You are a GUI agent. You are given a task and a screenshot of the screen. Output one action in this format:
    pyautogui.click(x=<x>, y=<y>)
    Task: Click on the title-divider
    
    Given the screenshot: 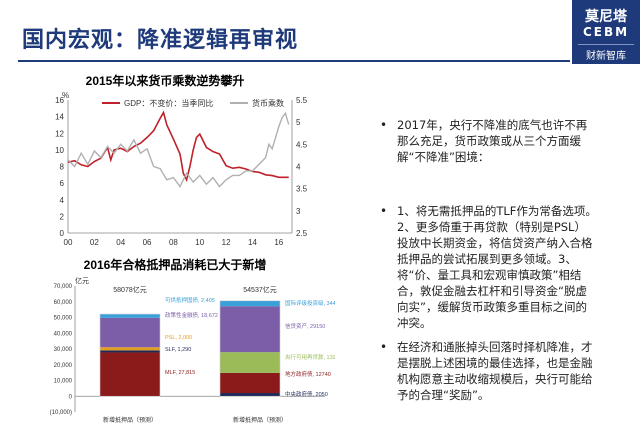 What is the action you would take?
    pyautogui.click(x=294, y=61)
    